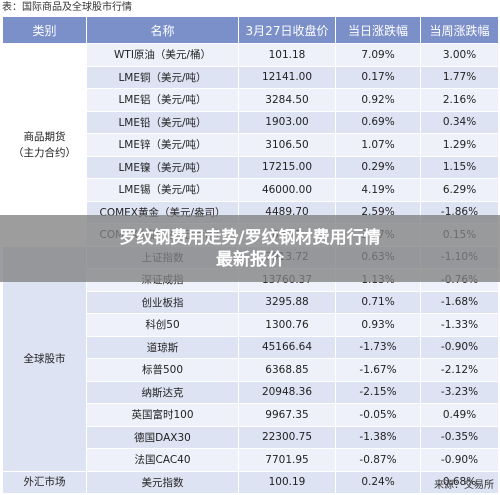 Image resolution: width=500 pixels, height=495 pixels. Describe the element at coordinates (378, 370) in the screenshot. I see `day-change-cell: -1.67%` at that location.